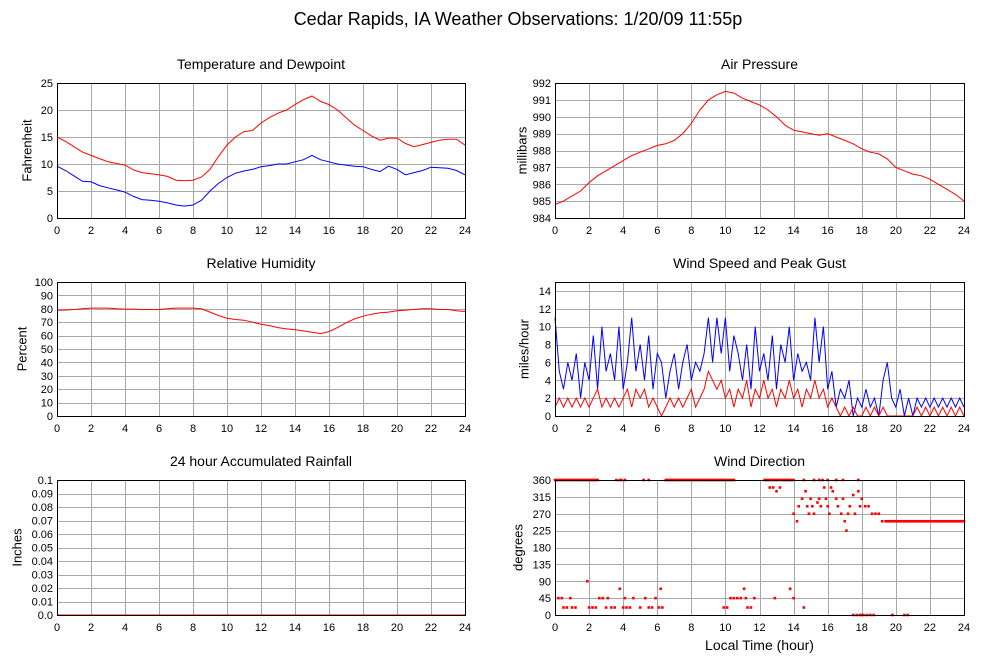 This screenshot has width=999, height=659. I want to click on y-tick-label: 10, so click(545, 328).